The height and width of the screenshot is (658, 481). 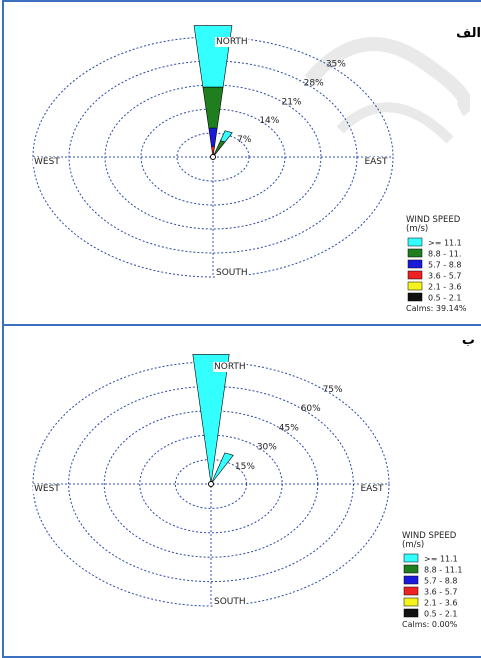 What do you see at coordinates (468, 340) in the screenshot?
I see `panel-label-b: ب` at bounding box center [468, 340].